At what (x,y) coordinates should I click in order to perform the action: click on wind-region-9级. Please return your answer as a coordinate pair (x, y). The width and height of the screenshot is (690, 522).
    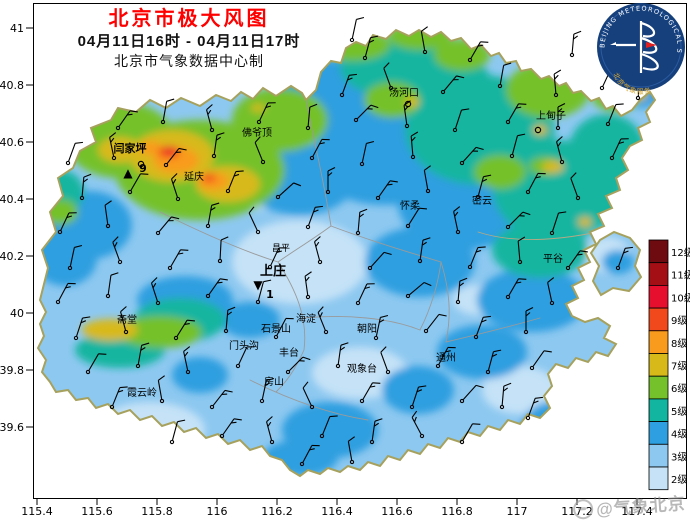
    Looking at the image, I should click on (209, 178).